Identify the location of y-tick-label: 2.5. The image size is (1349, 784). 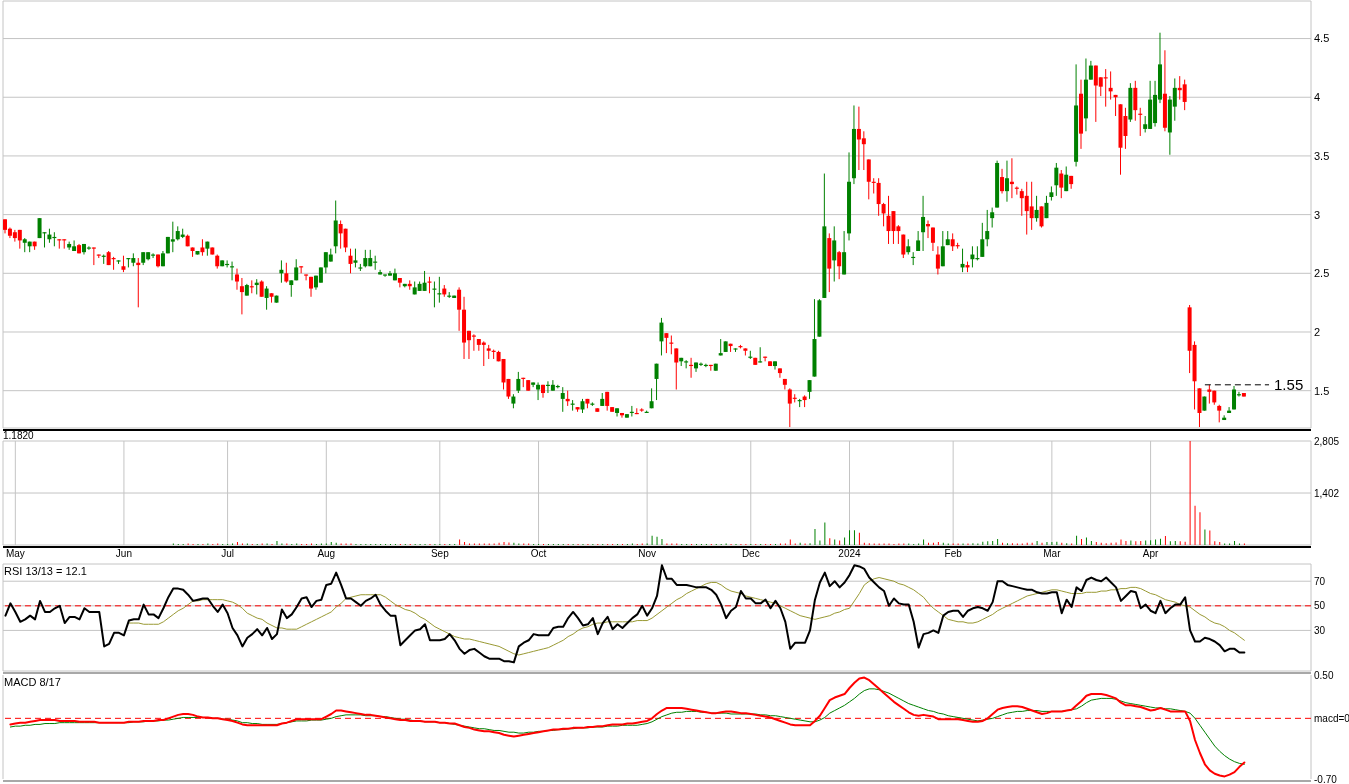
(1322, 273).